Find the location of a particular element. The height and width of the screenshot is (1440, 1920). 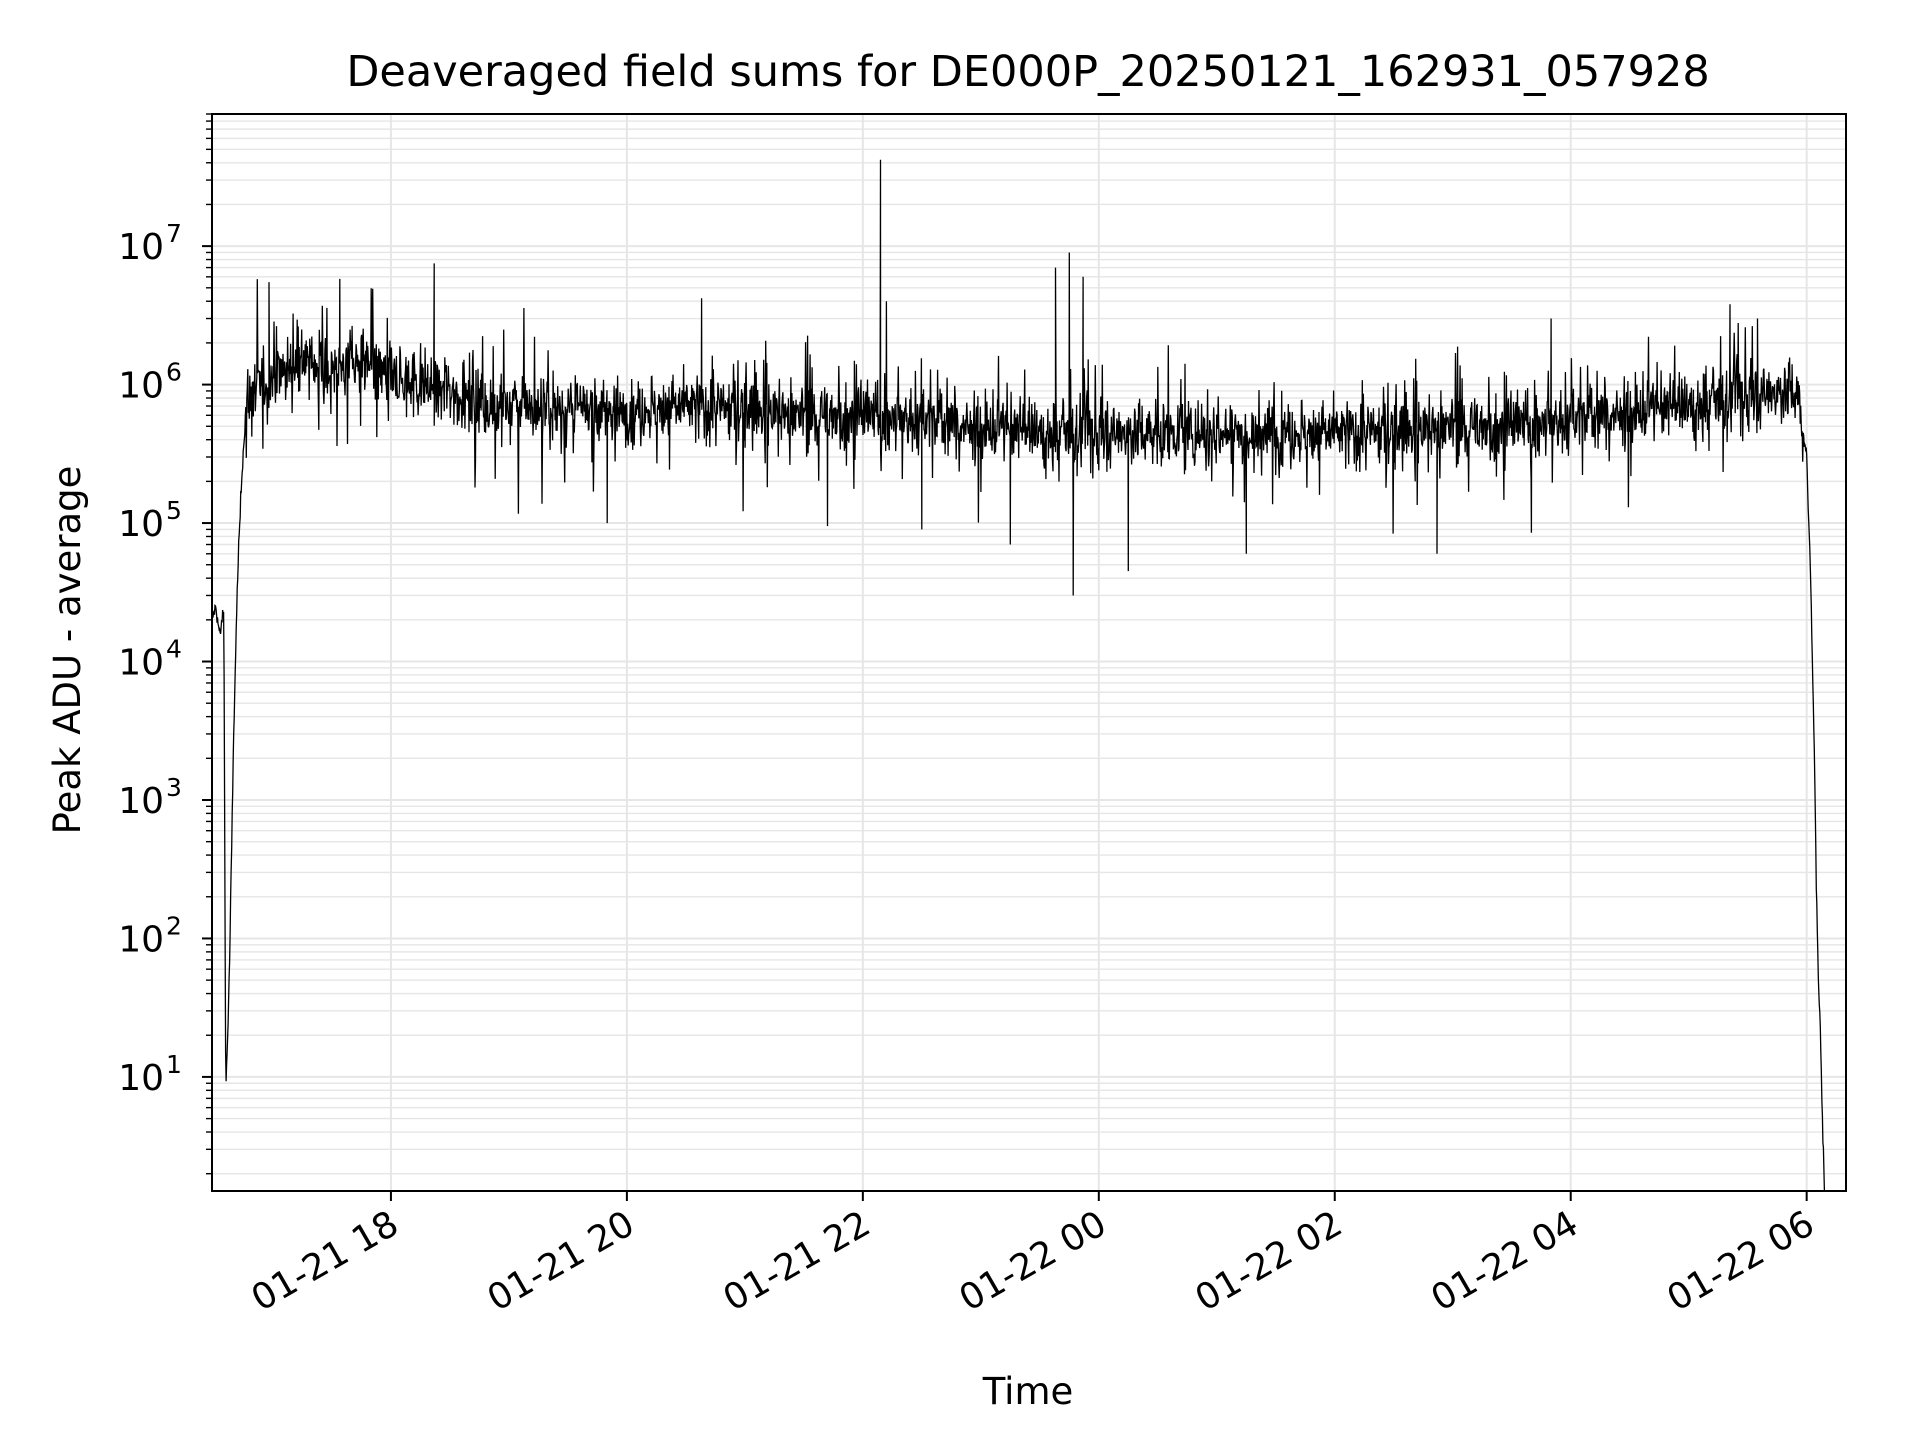

y-tick-exponent: 1 is located at coordinates (174, 1064).